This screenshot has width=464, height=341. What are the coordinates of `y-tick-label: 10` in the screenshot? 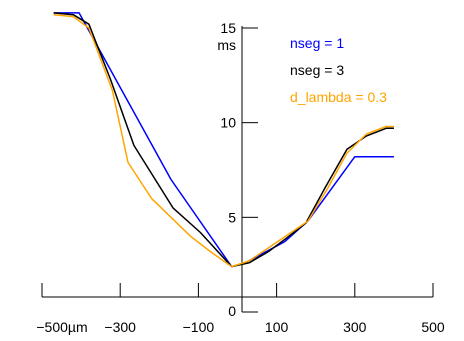 It's located at (228, 123).